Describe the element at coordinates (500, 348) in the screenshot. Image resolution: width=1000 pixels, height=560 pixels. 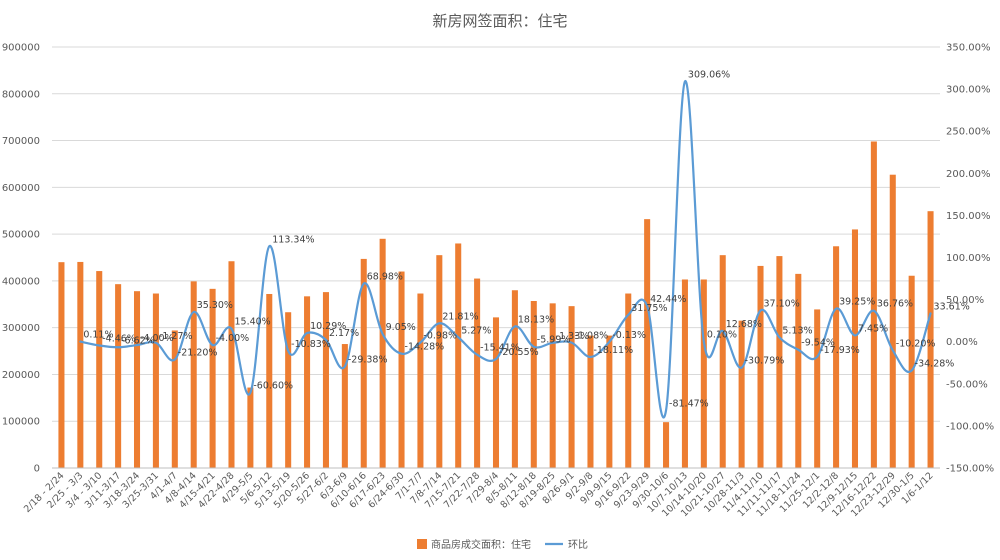
I see `line-data-label: -15.41%` at that location.